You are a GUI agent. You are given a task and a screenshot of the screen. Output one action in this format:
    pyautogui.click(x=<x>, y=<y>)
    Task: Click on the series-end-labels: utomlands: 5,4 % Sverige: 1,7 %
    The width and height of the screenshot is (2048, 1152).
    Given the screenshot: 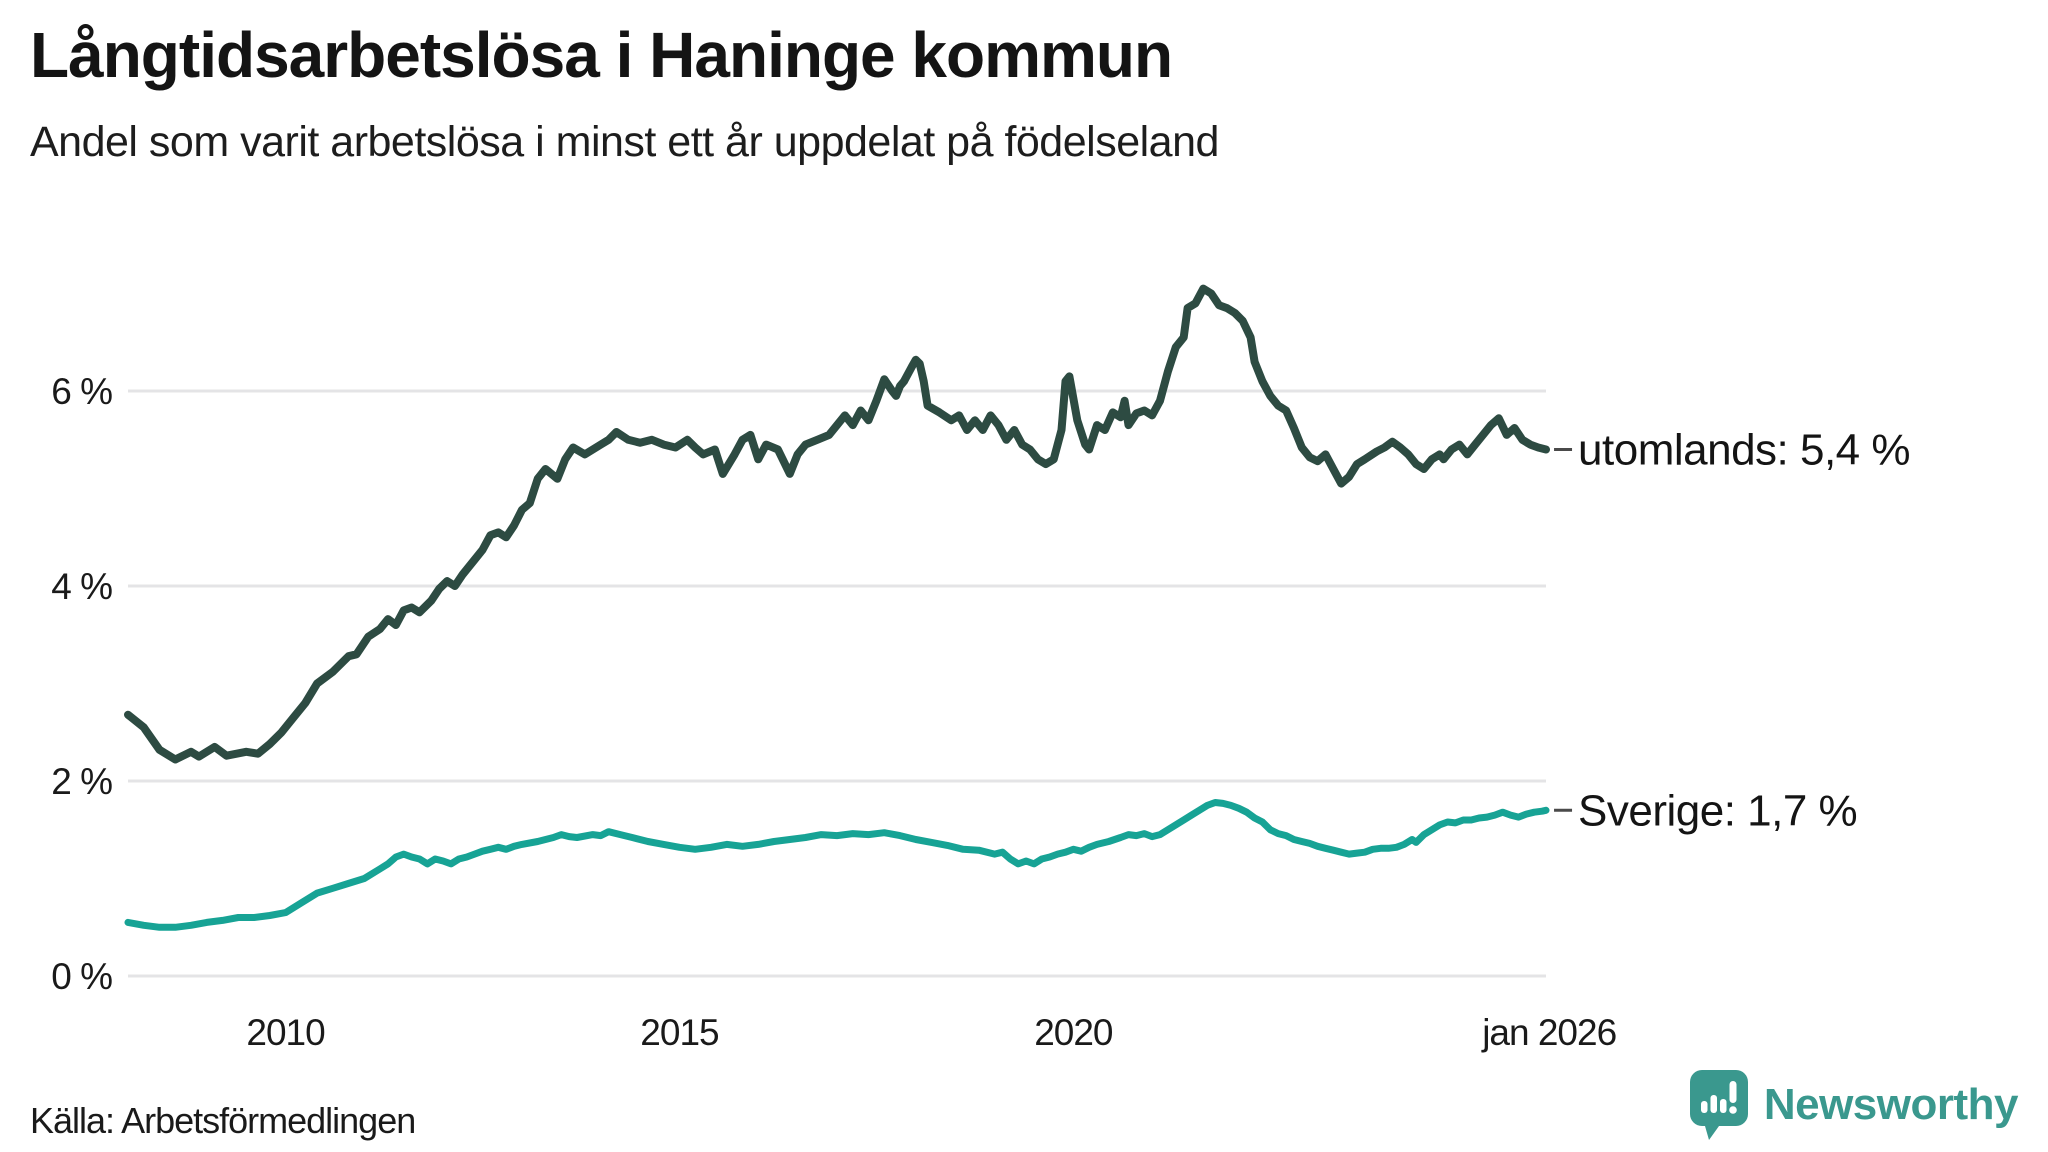 What is the action you would take?
    pyautogui.click(x=1732, y=630)
    